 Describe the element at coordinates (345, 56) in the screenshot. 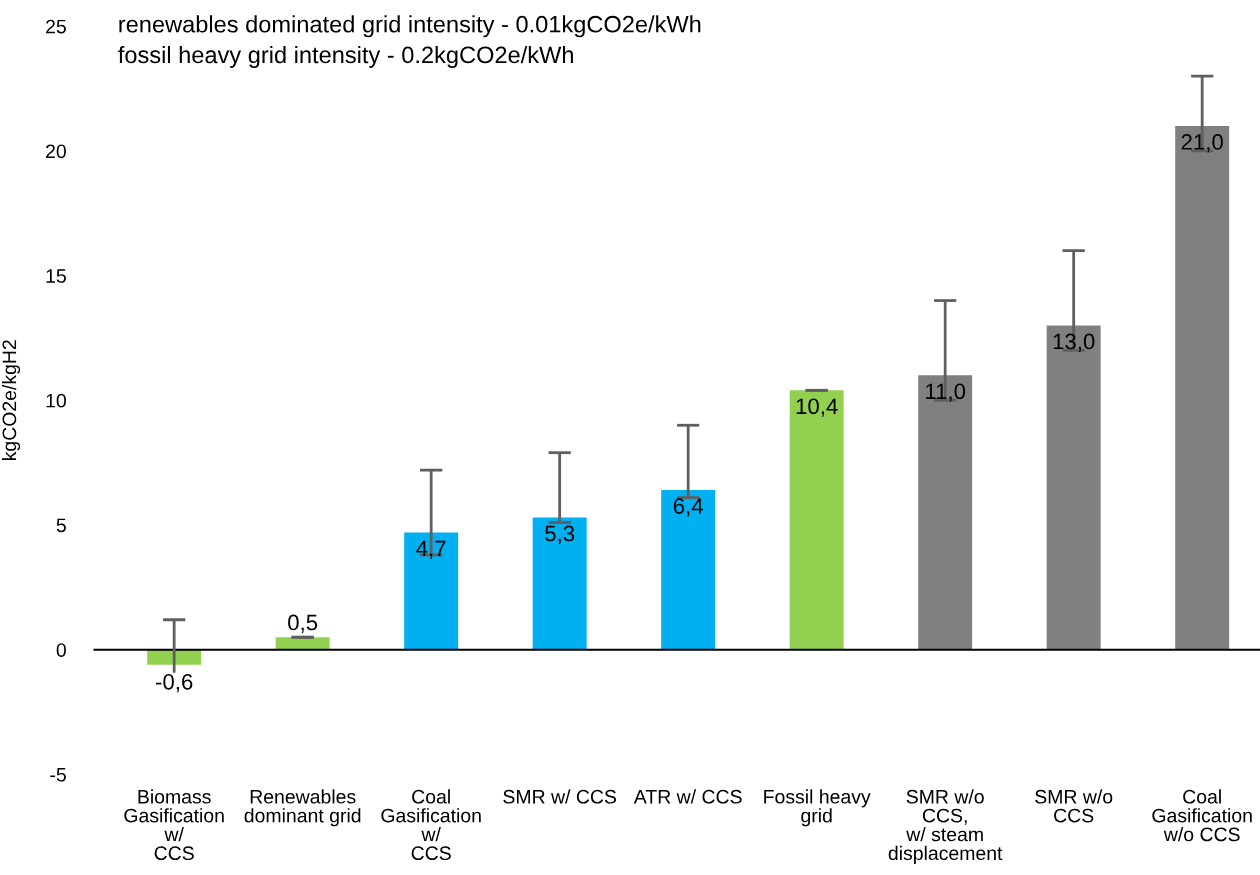

I see `annotation: fossil heavy grid intensity - 0.2kgCO2e/kWh` at that location.